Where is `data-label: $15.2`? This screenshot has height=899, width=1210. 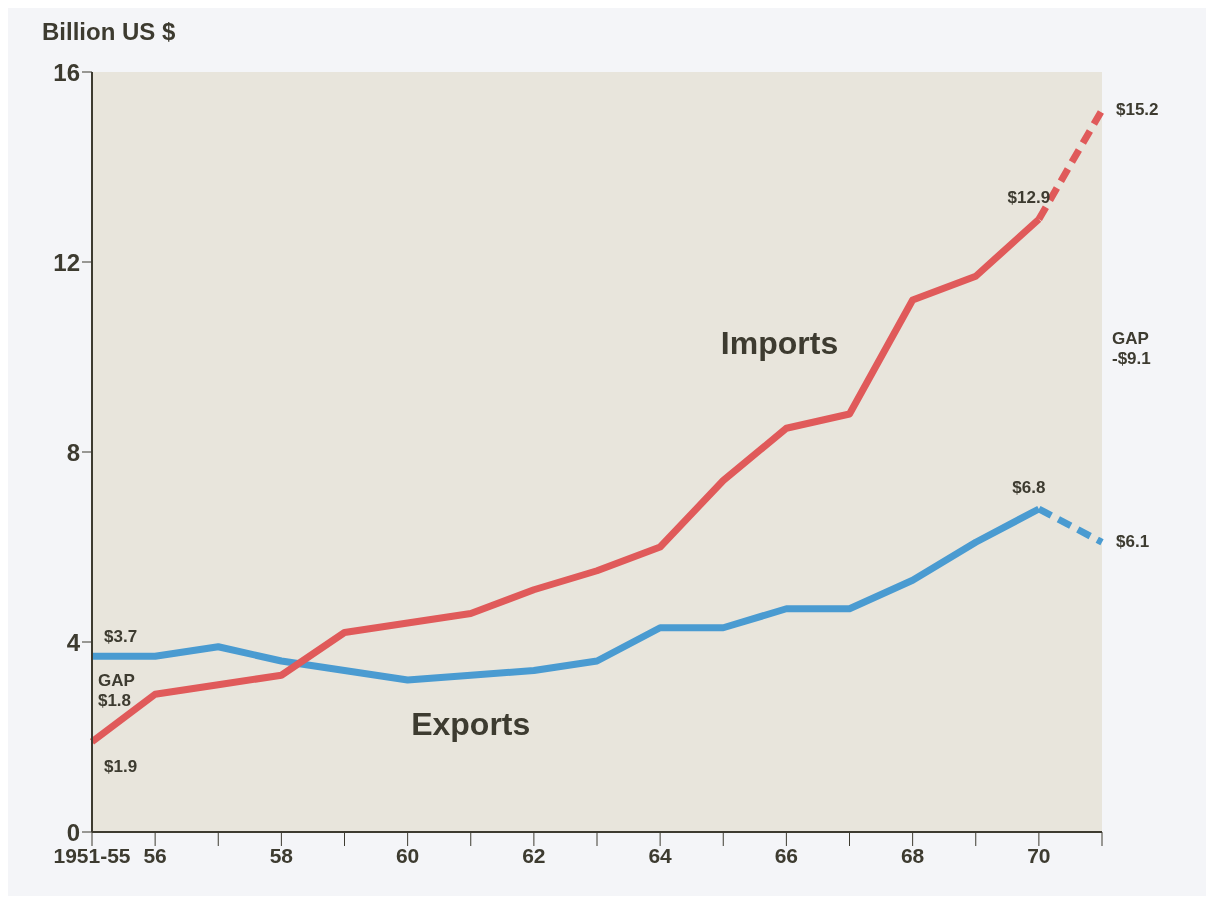
data-label: $15.2 is located at coordinates (1137, 109).